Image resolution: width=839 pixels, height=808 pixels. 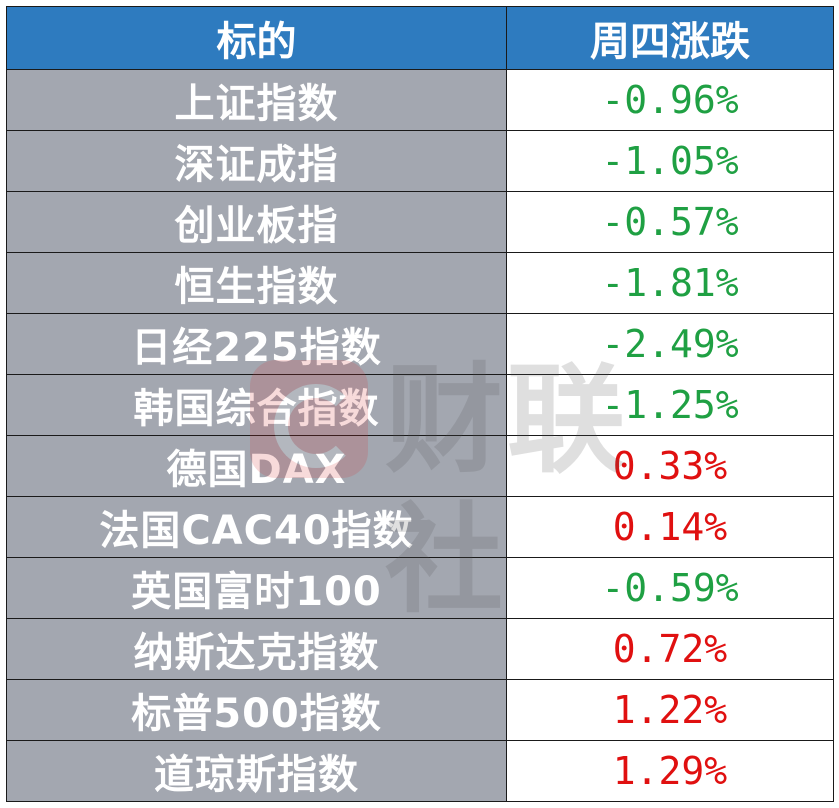 I want to click on table-row: 创业板指 -0.57%, so click(x=420, y=222).